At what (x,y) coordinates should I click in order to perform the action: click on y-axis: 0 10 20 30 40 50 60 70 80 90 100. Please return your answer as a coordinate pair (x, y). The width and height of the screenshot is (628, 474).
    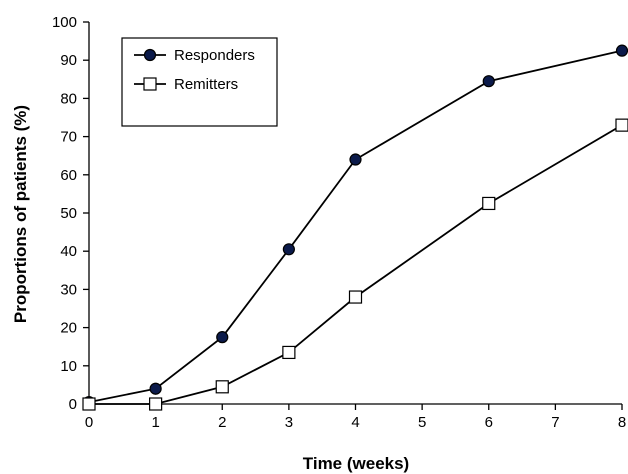
    Looking at the image, I should click on (71, 213).